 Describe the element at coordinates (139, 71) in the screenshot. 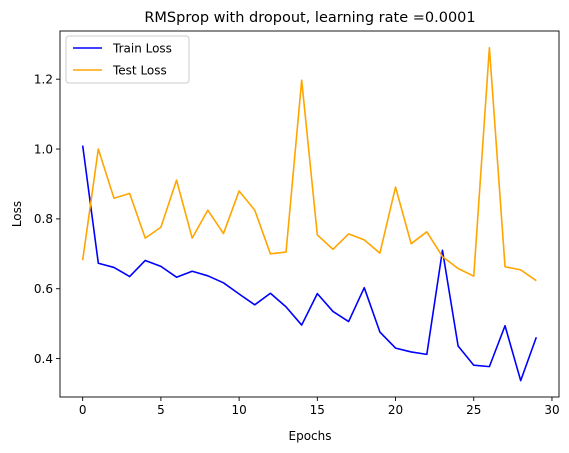

I see `legend-label-test-loss: Test Loss` at that location.